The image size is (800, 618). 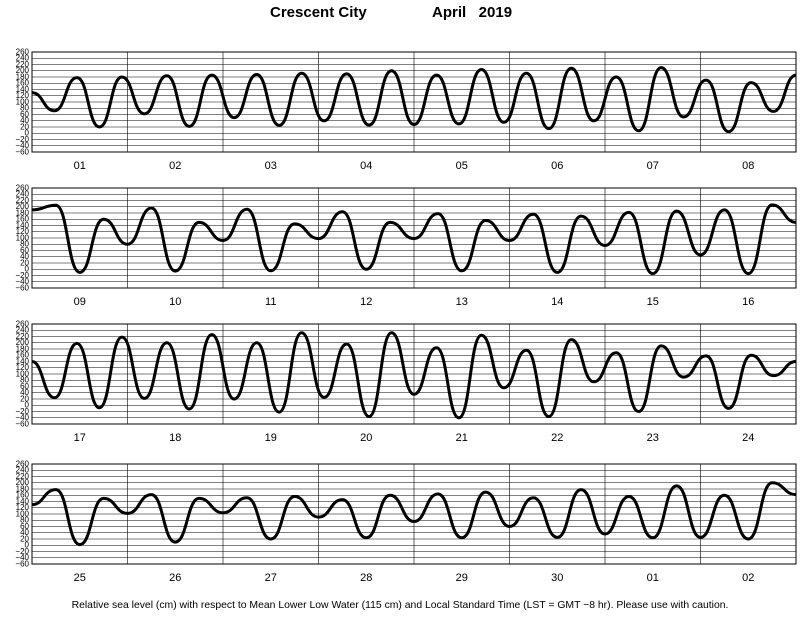 What do you see at coordinates (318, 12) in the screenshot?
I see `title-location: Crescent City` at bounding box center [318, 12].